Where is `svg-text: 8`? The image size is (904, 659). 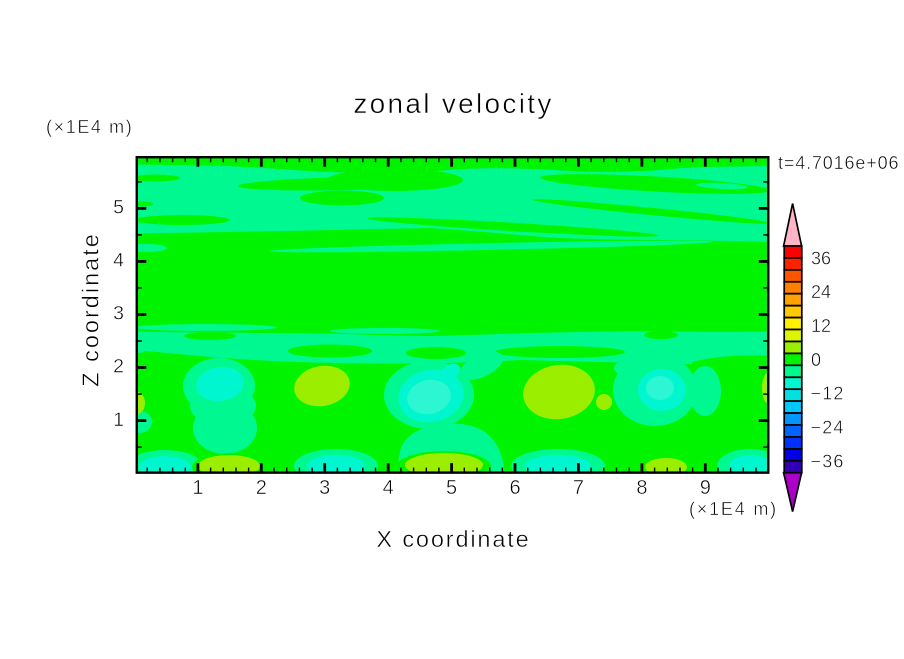
svg-text: 8 is located at coordinates (641, 488).